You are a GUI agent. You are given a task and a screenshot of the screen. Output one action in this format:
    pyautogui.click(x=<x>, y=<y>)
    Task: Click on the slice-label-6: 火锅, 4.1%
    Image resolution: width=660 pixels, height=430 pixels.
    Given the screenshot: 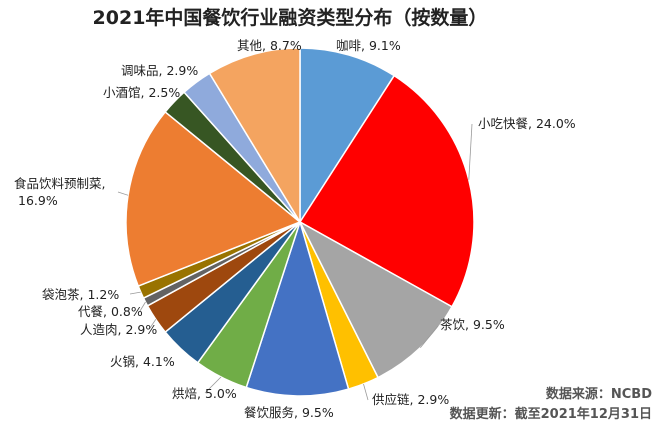 What is the action you would take?
    pyautogui.click(x=142, y=361)
    